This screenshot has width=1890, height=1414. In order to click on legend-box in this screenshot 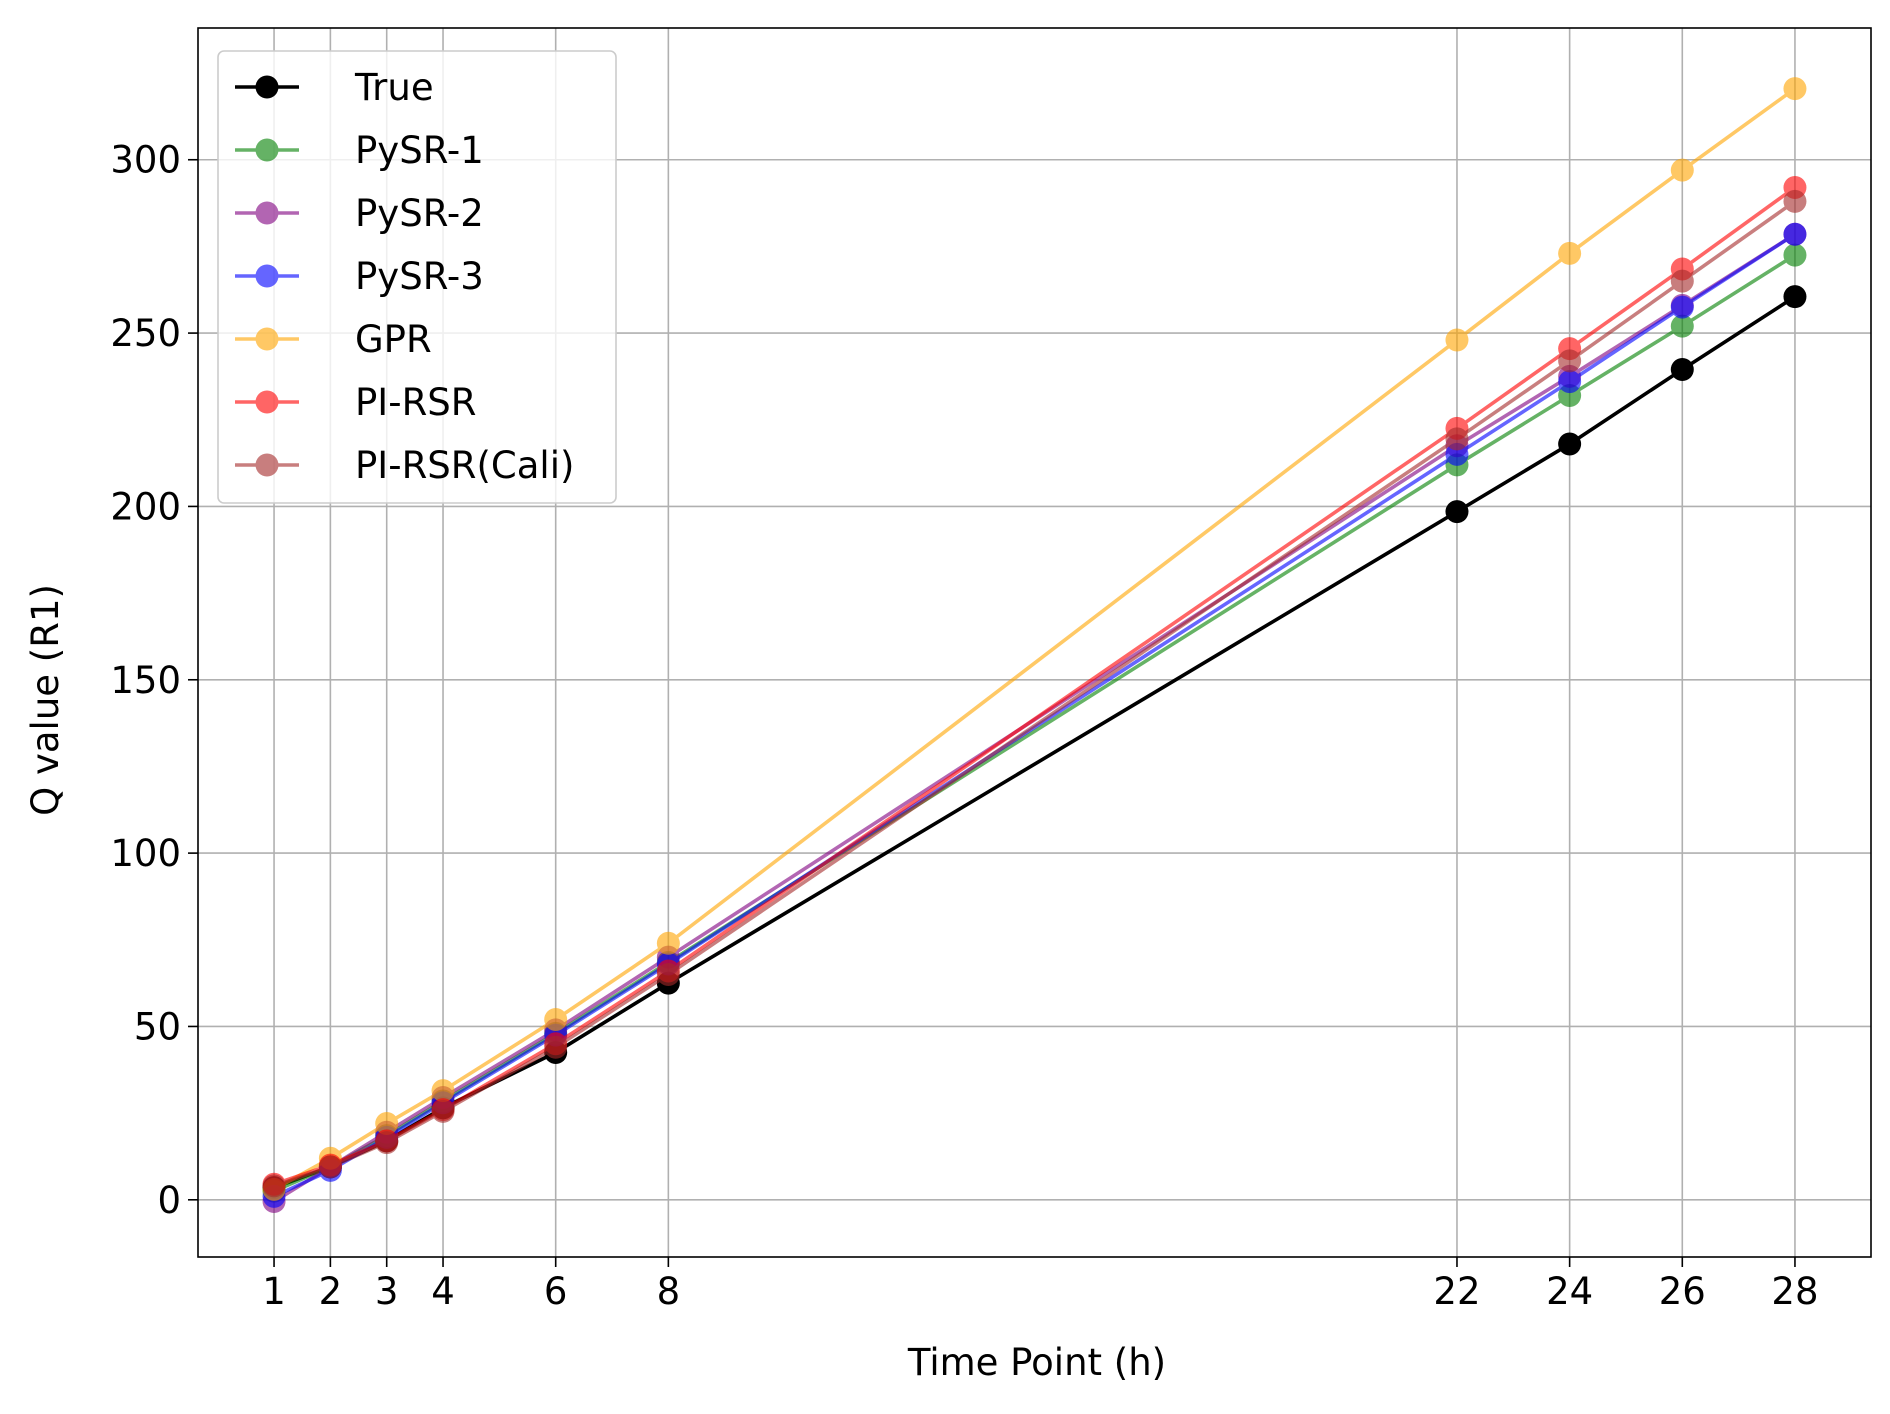, I will do `click(417, 277)`.